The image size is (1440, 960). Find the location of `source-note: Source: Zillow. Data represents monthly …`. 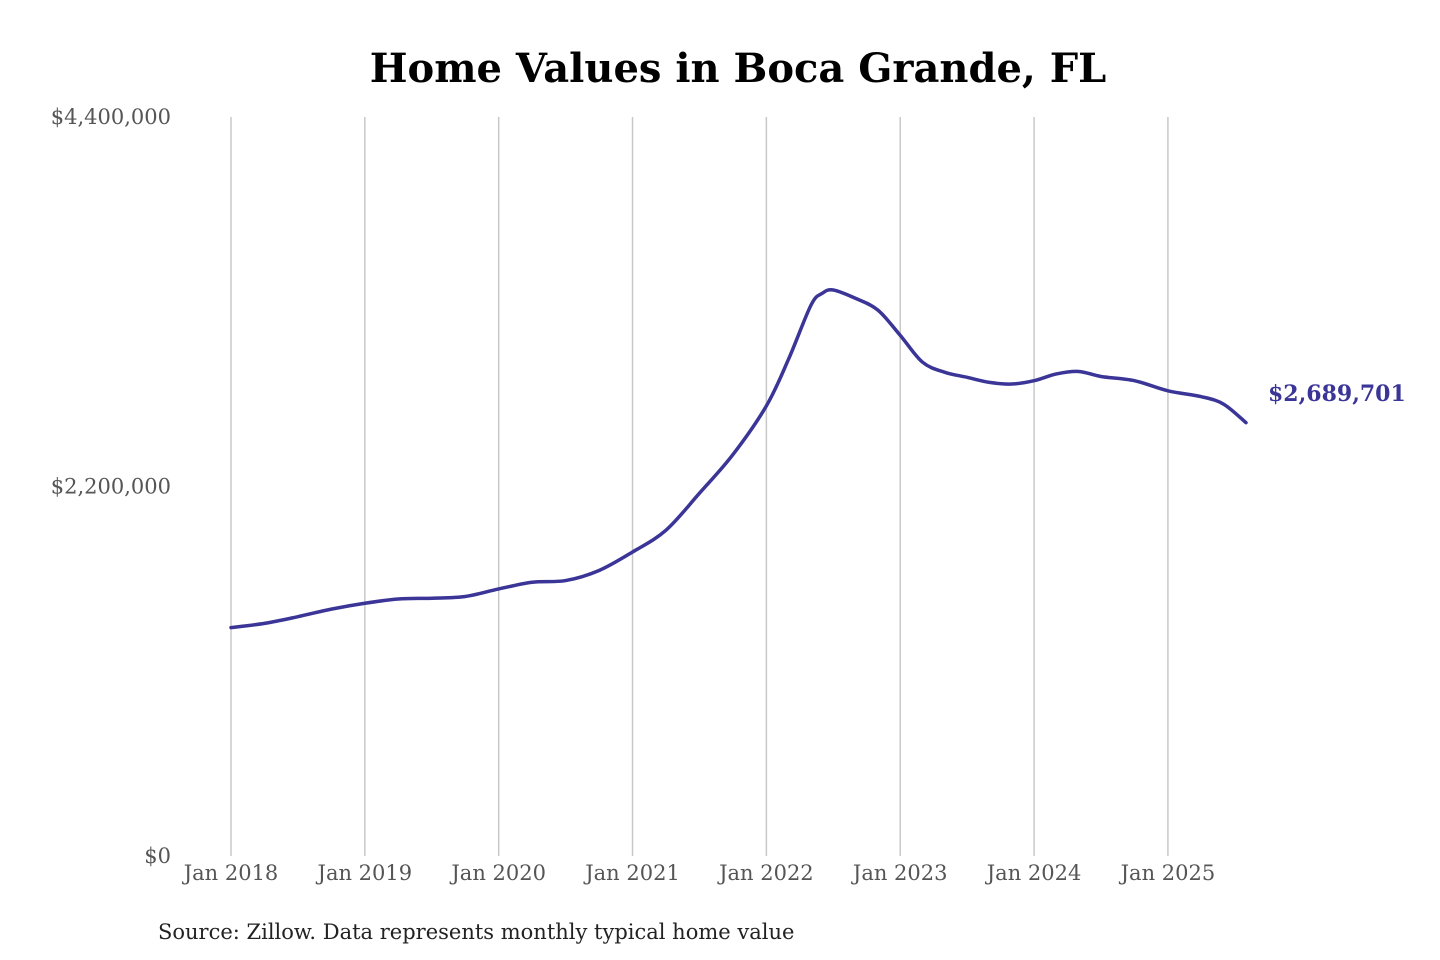

source-note: Source: Zillow. Data represents monthly … is located at coordinates (476, 932).